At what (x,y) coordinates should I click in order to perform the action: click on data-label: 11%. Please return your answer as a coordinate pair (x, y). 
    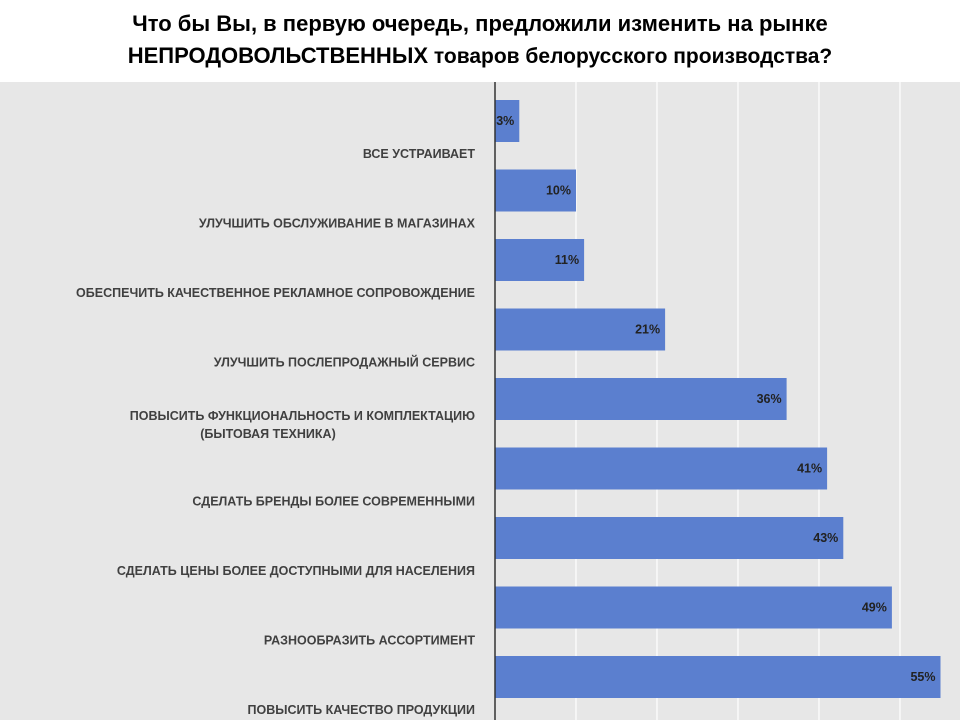
    Looking at the image, I should click on (567, 260).